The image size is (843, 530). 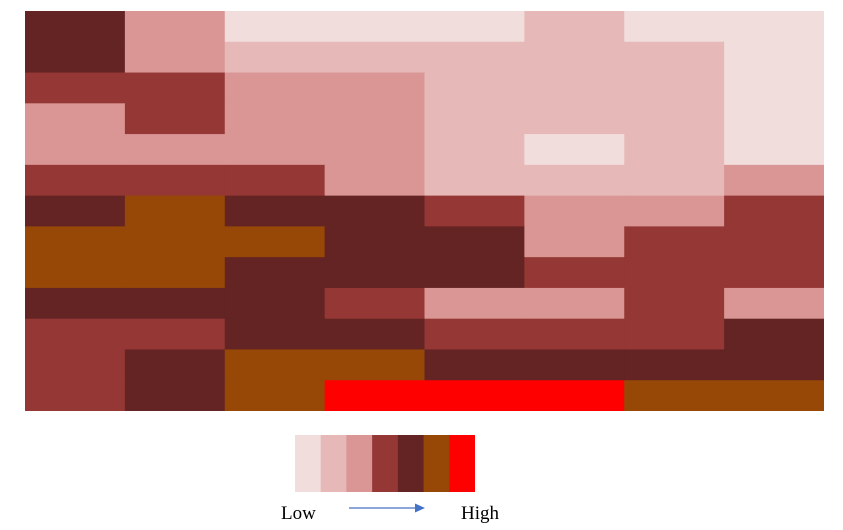 I want to click on heatmap-cell-r8-c6, so click(x=674, y=273).